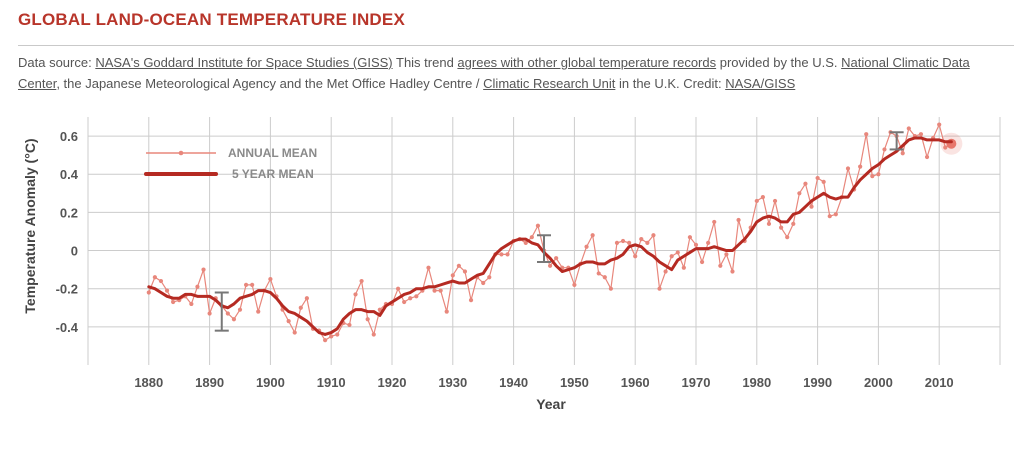  Describe the element at coordinates (670, 83) in the screenshot. I see `source-text: in the U.K. Credit:` at that location.